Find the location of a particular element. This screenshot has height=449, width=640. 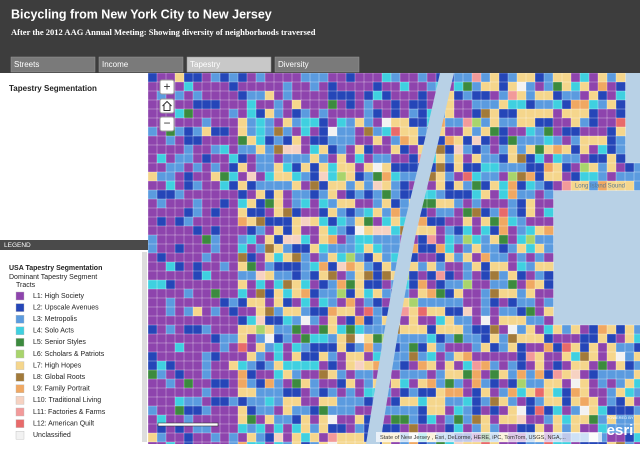

tab-label: Diversity is located at coordinates (293, 64).